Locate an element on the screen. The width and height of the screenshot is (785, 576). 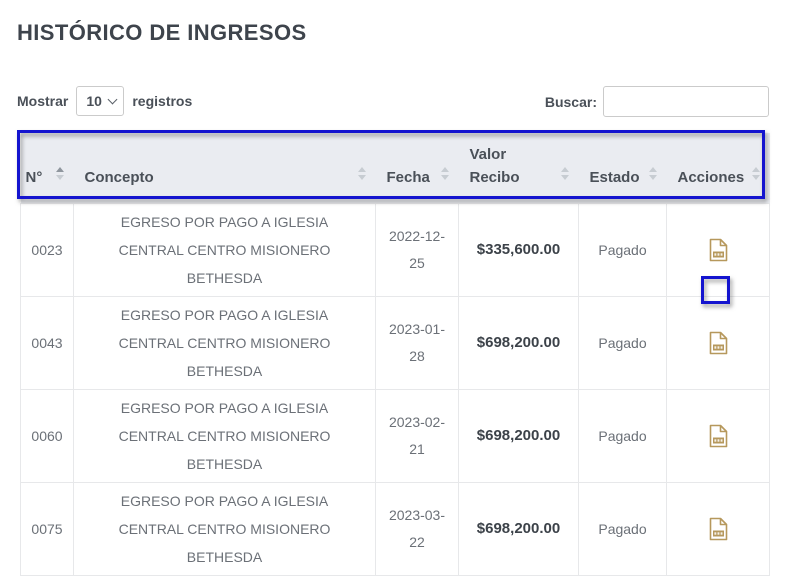
column-header-valor-recibo: Valor Recibo is located at coordinates (518, 168).